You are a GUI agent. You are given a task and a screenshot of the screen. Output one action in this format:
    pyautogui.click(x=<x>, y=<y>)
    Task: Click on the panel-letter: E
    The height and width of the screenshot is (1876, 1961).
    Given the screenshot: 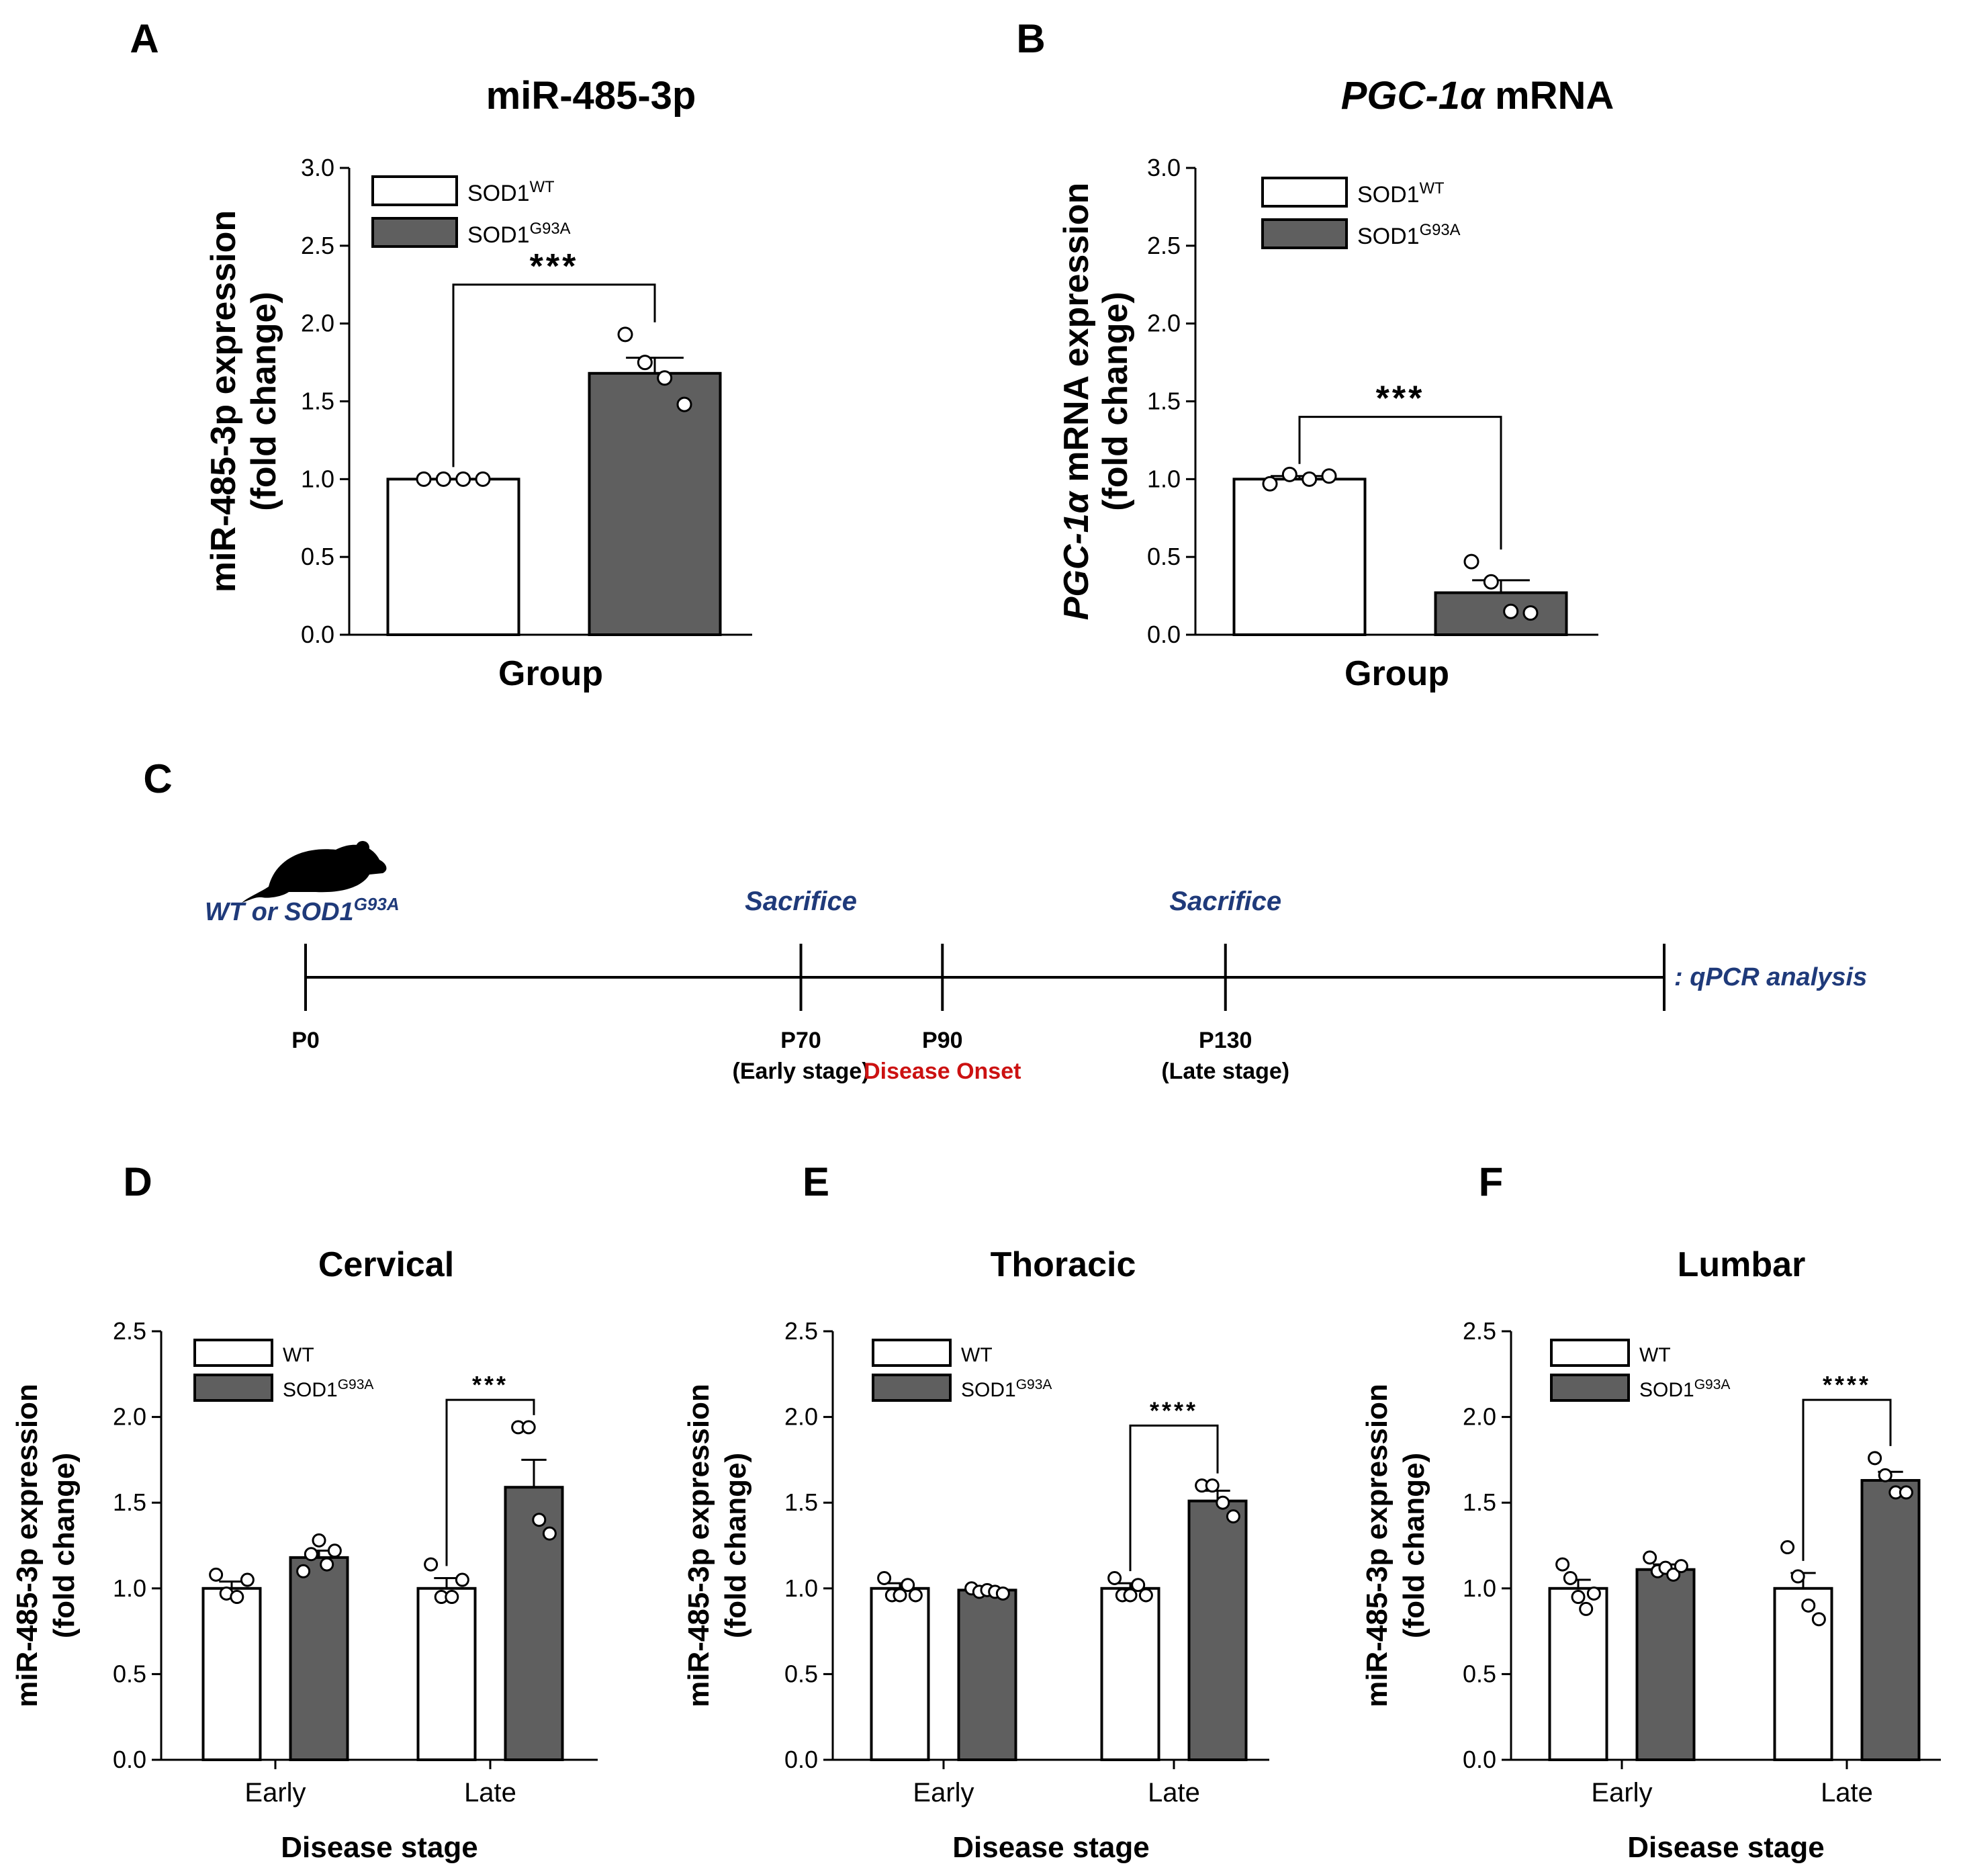 What is the action you would take?
    pyautogui.click(x=816, y=1181)
    